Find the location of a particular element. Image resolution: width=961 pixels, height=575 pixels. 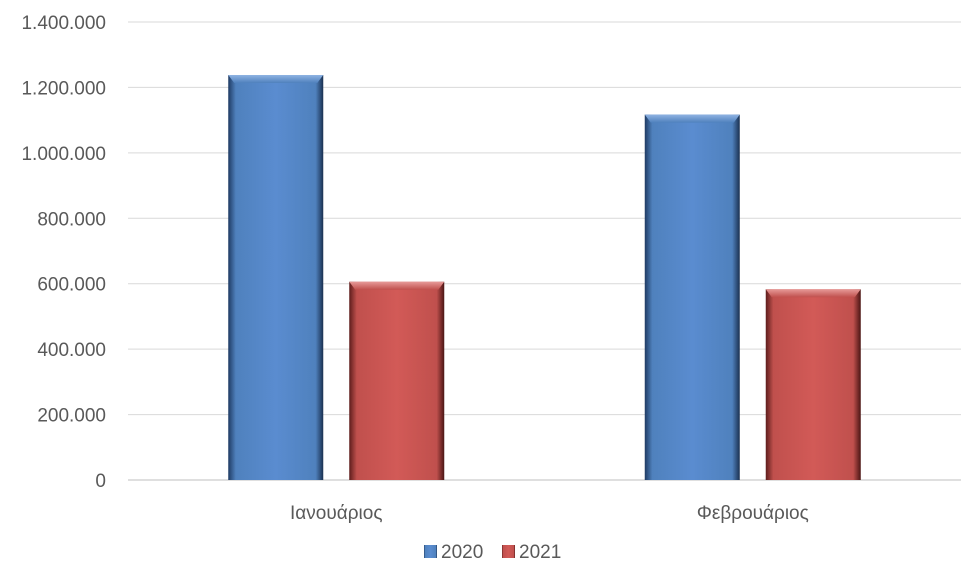

y-tick-label: 1.000.000 is located at coordinates (63, 154).